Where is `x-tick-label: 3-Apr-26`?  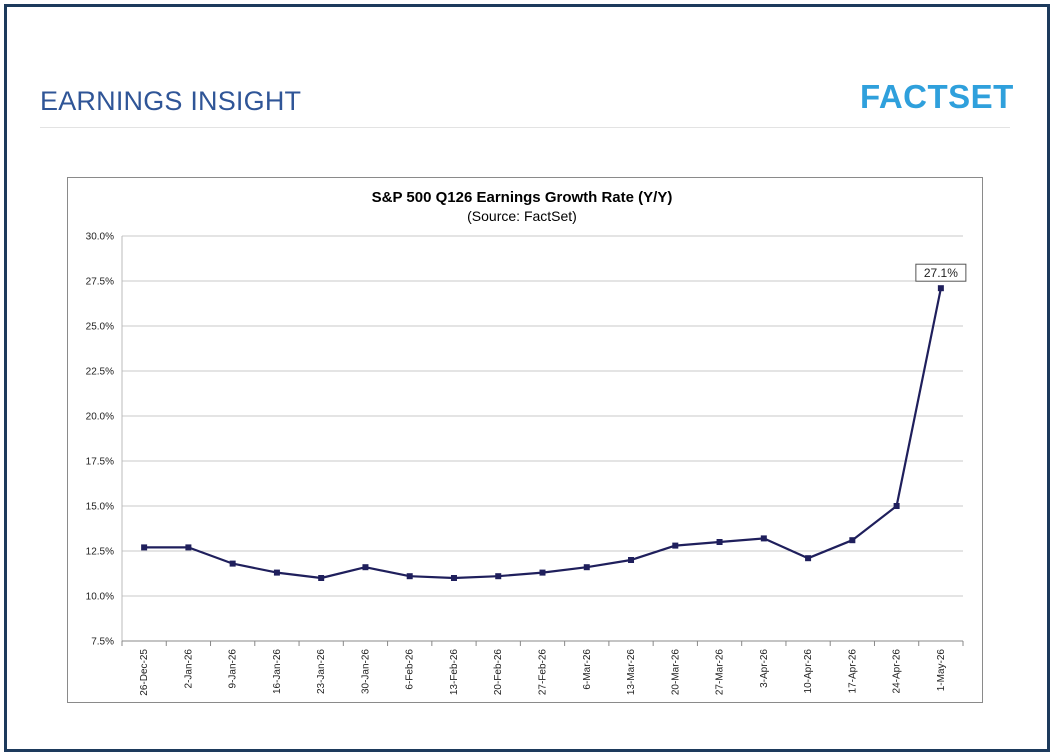 x-tick-label: 3-Apr-26 is located at coordinates (764, 668).